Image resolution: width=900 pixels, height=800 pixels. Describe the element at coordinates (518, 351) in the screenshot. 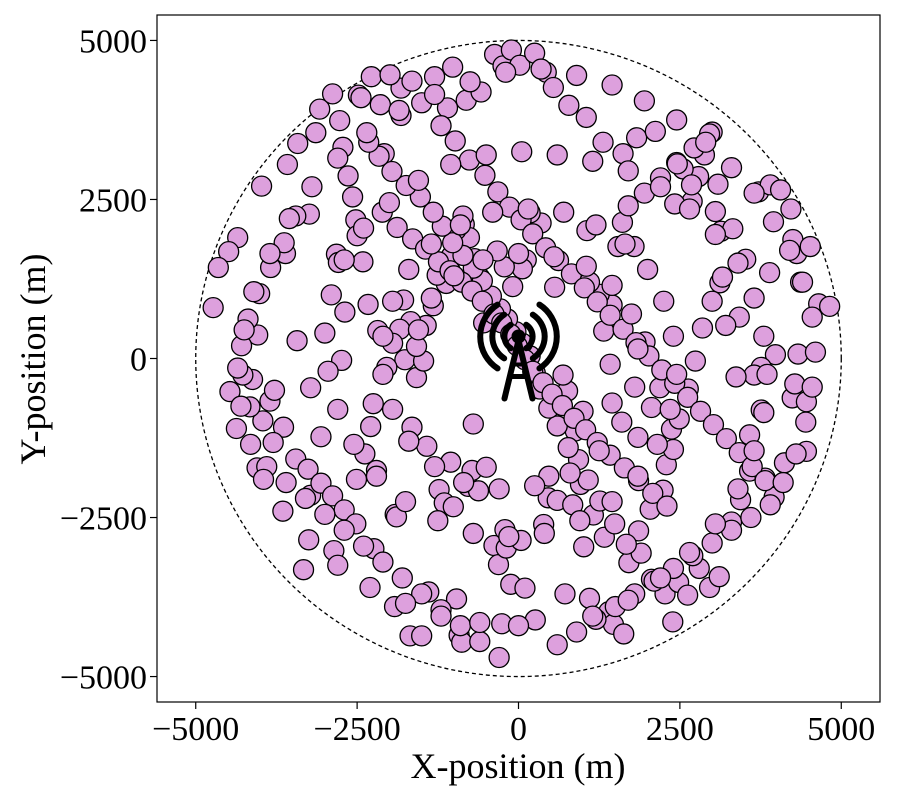

I see `antenna-tower-icon` at that location.